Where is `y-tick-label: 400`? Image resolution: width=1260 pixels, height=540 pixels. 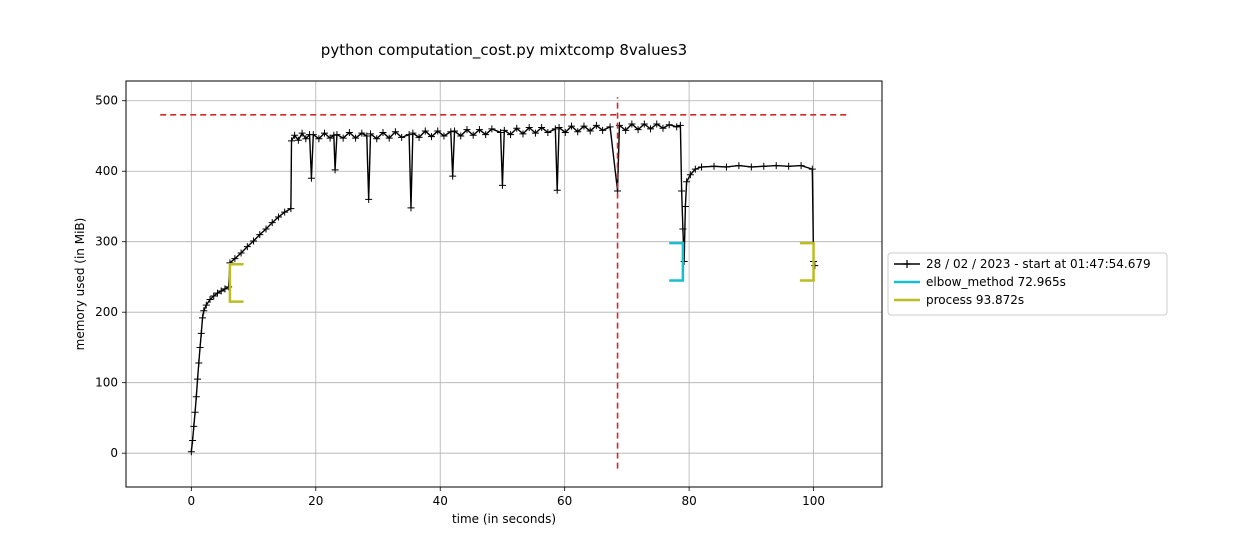 y-tick-label: 400 is located at coordinates (106, 171).